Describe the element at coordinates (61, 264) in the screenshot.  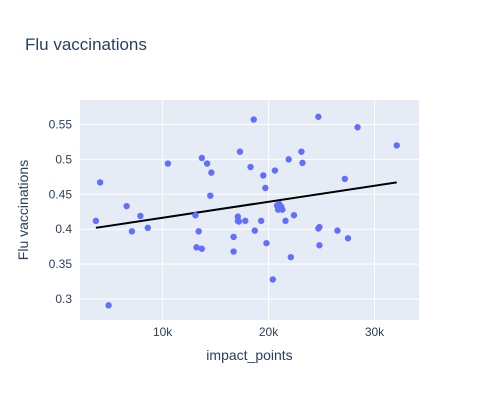
I see `y-tick-label: 0.35` at that location.